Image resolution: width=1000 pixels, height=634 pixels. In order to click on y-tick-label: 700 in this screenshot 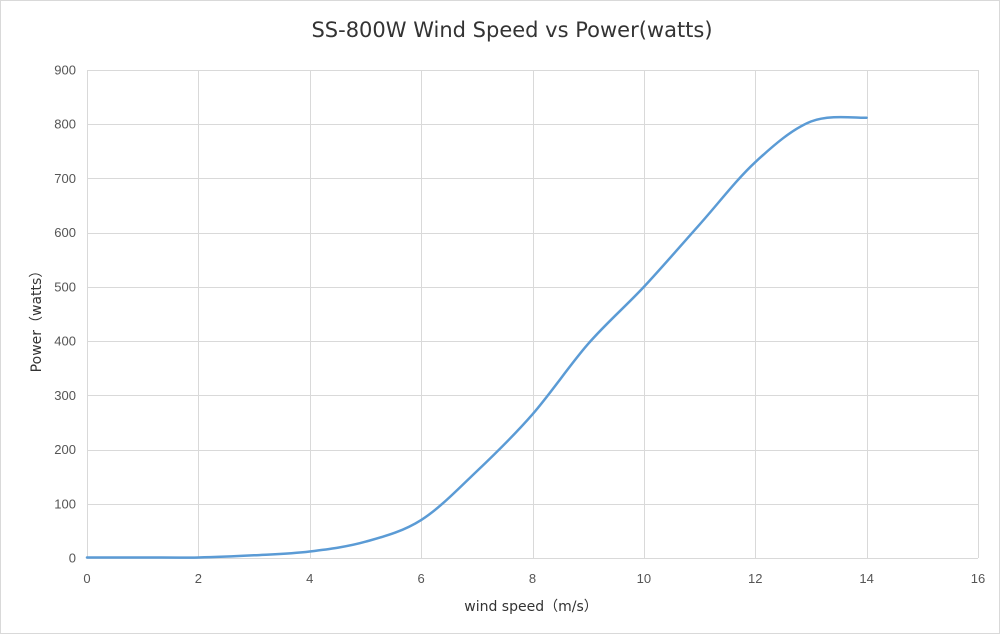, I will do `click(65, 178)`.